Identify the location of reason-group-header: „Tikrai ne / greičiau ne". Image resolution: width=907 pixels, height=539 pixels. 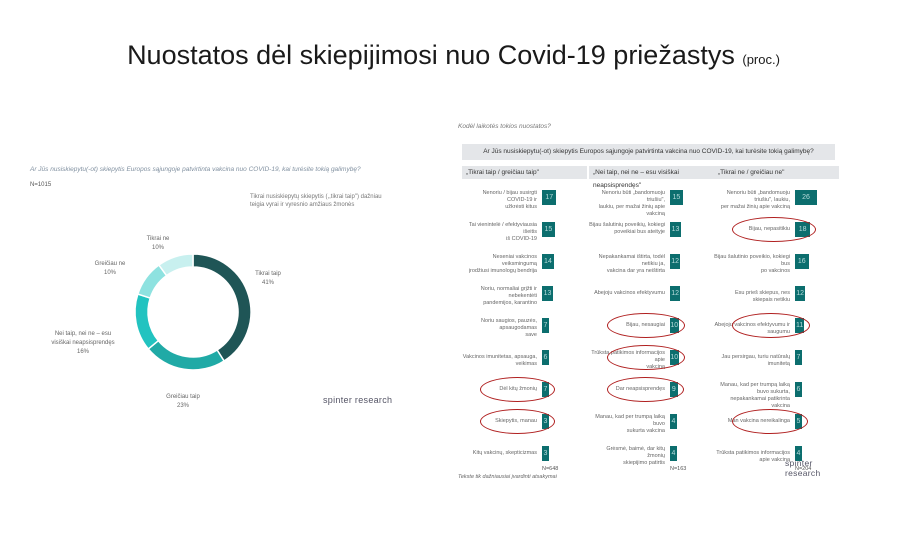
(776, 172).